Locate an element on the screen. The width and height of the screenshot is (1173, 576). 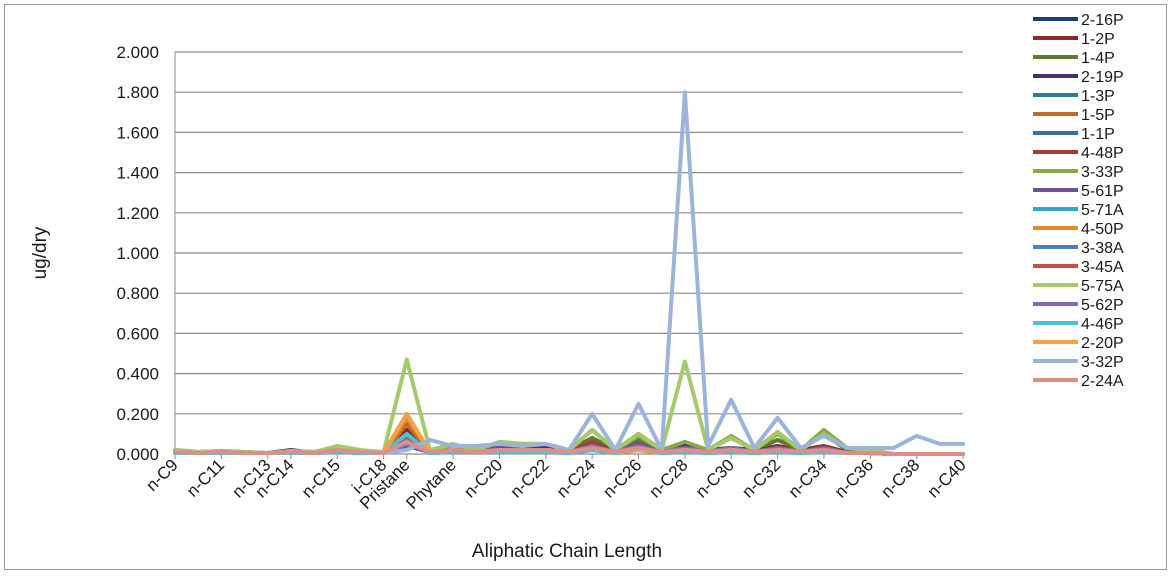
legend-label: 1-1P is located at coordinates (1098, 134).